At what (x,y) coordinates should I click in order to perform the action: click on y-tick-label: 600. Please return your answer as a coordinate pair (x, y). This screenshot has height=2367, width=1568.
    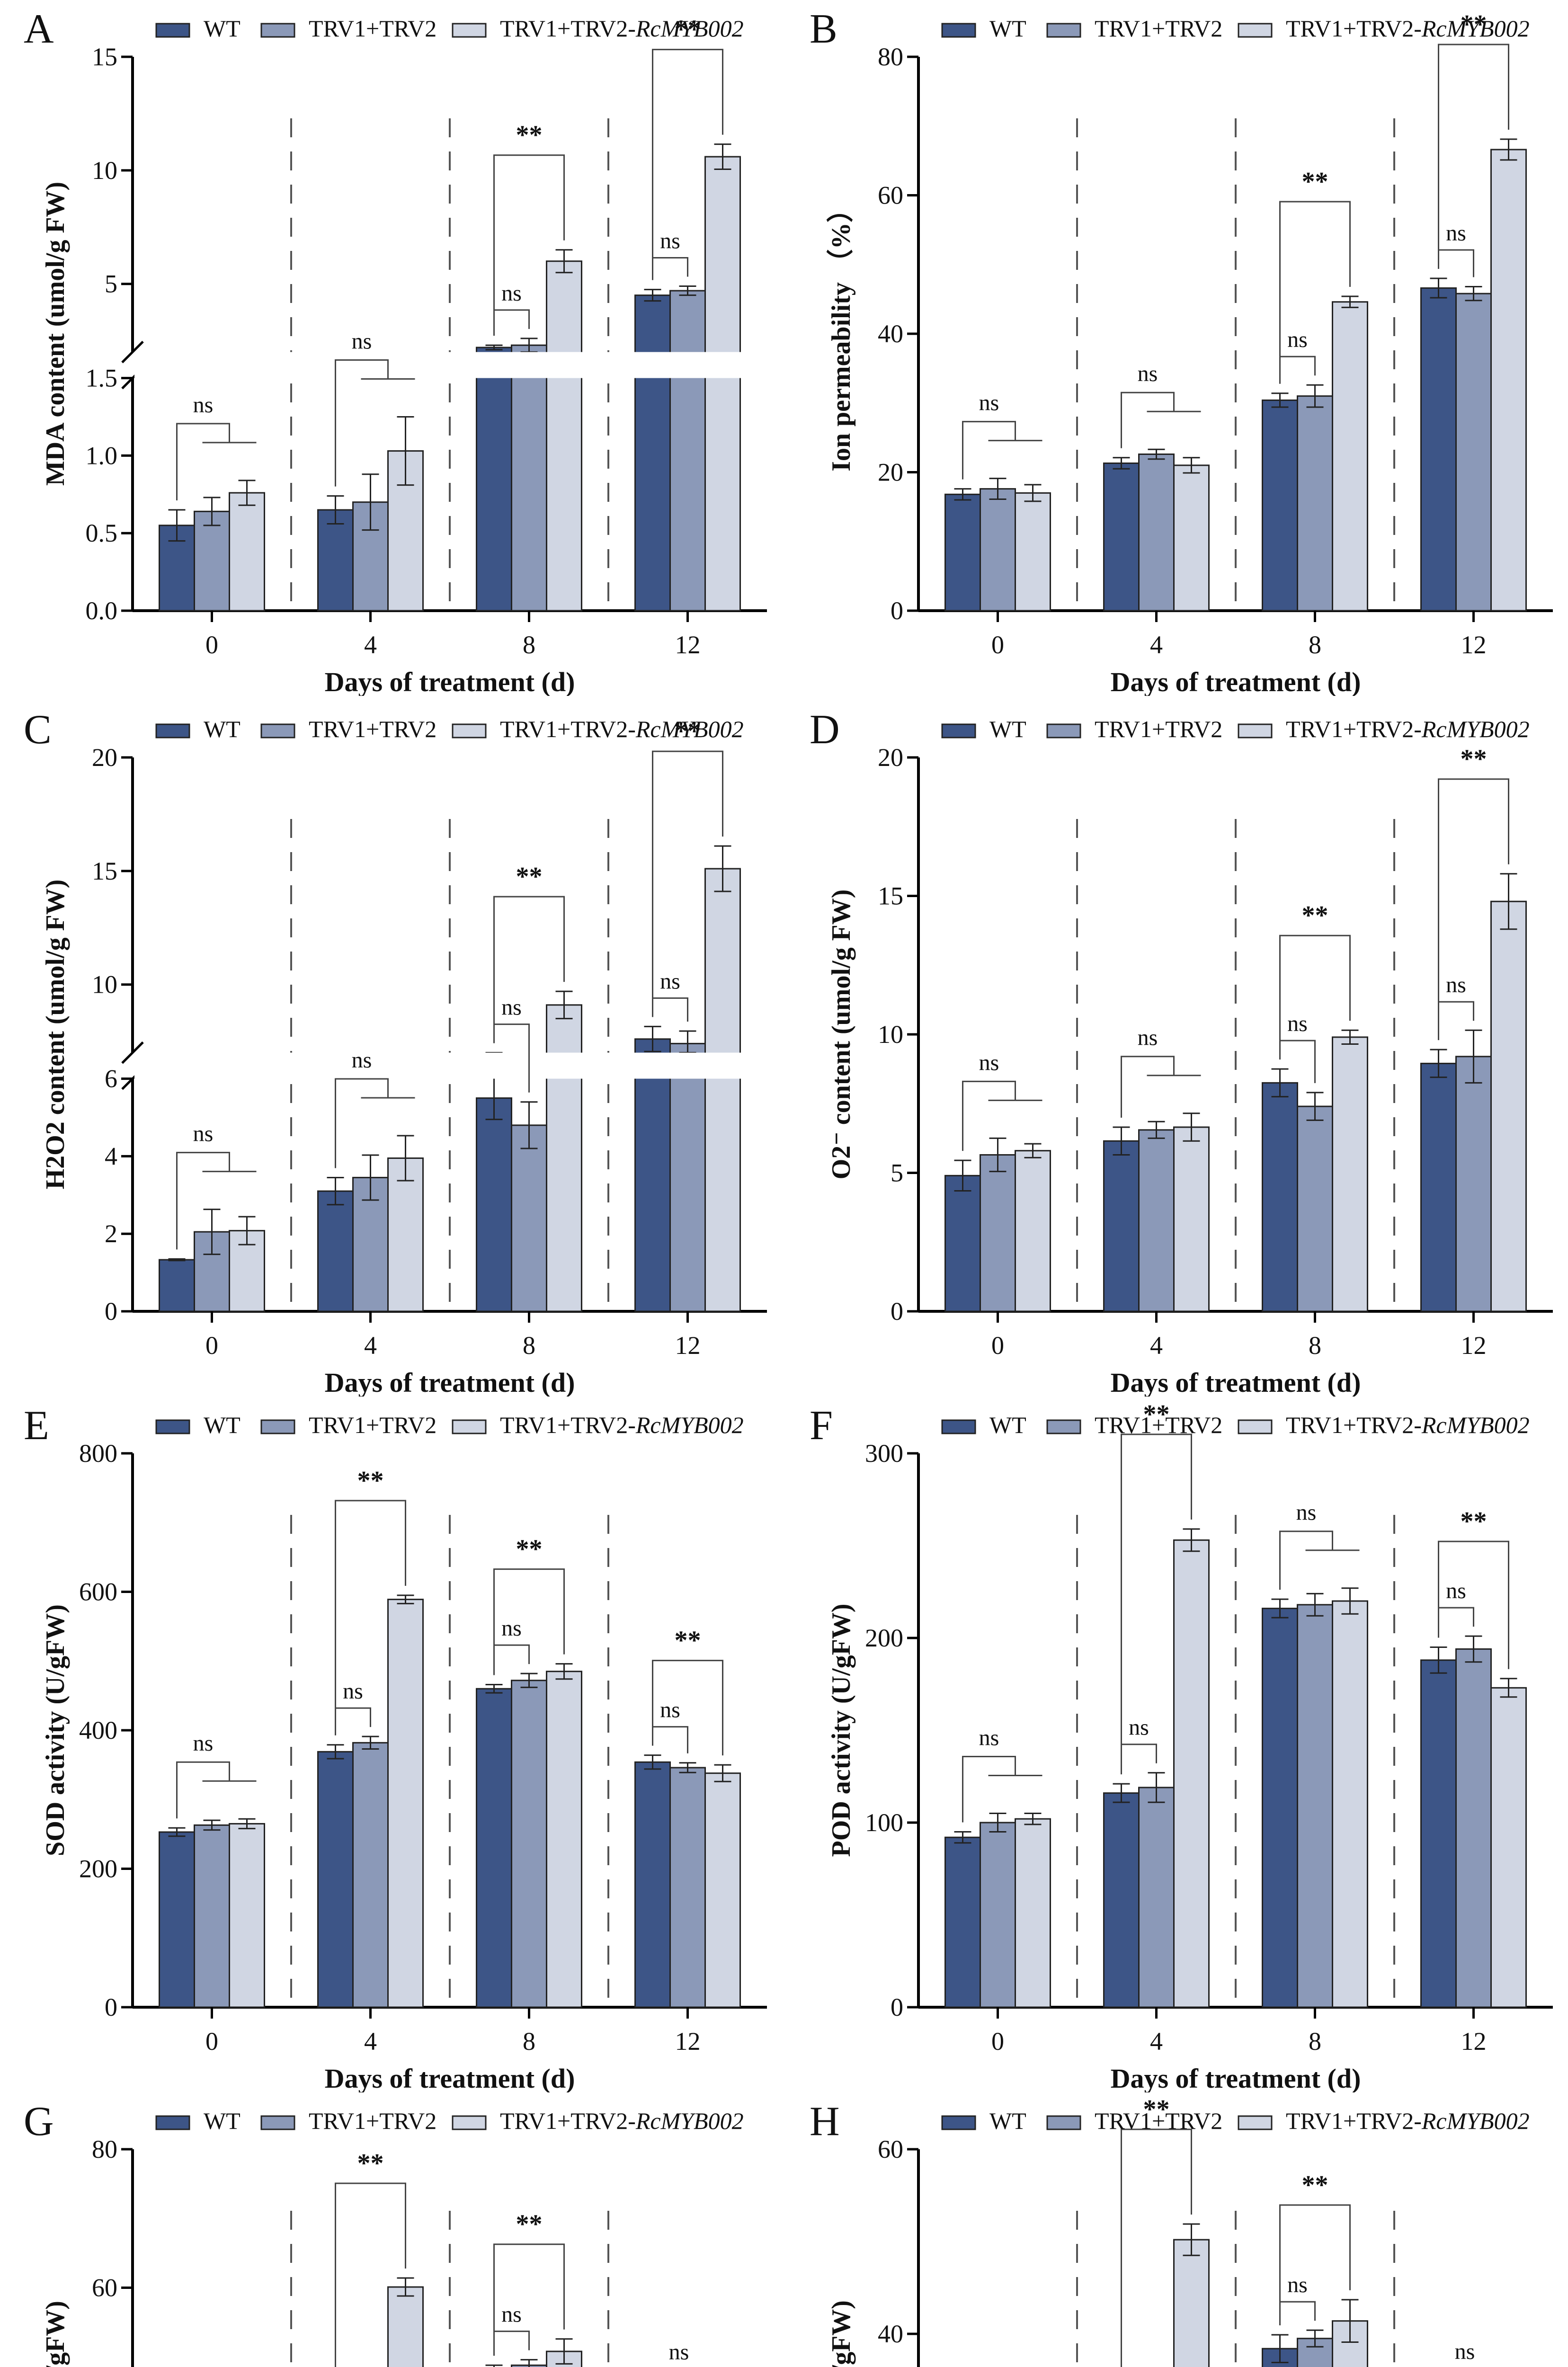
    Looking at the image, I should click on (98, 1592).